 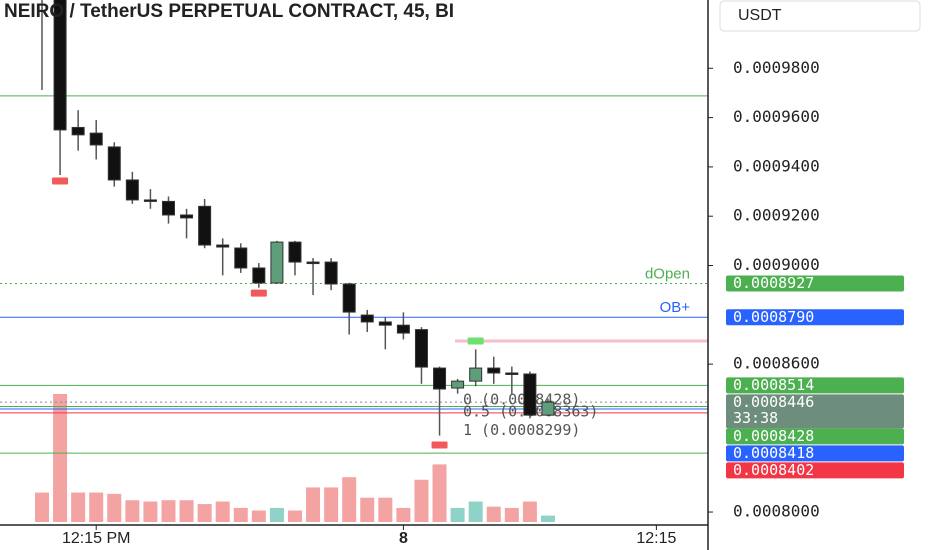 What do you see at coordinates (760, 15) in the screenshot?
I see `currency: USDT` at bounding box center [760, 15].